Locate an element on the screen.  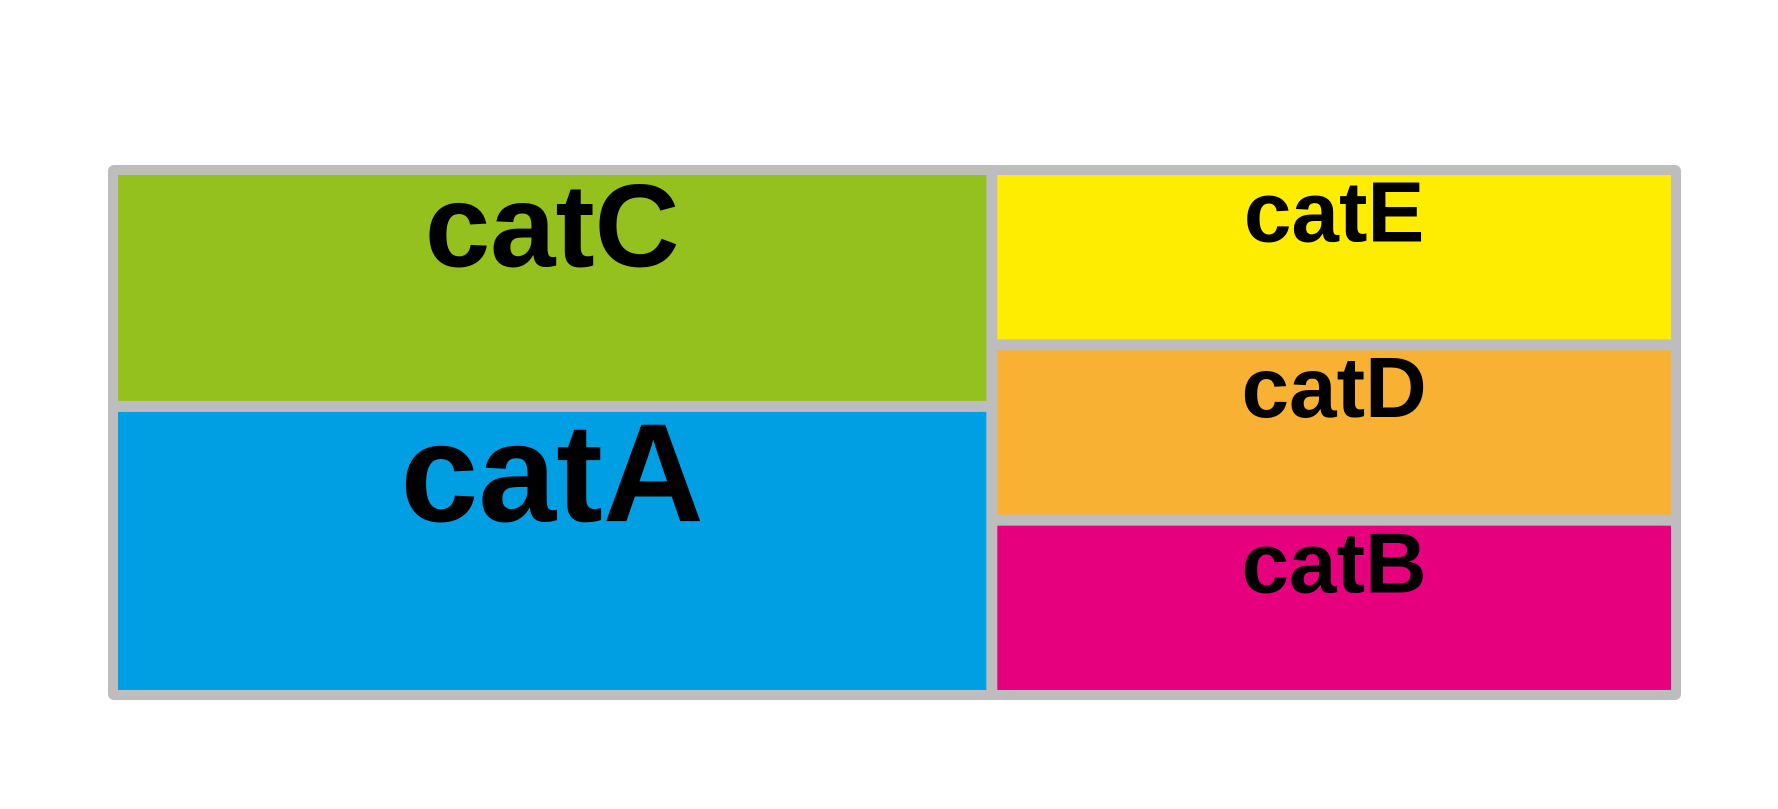
tile-catB is located at coordinates (1334, 607).